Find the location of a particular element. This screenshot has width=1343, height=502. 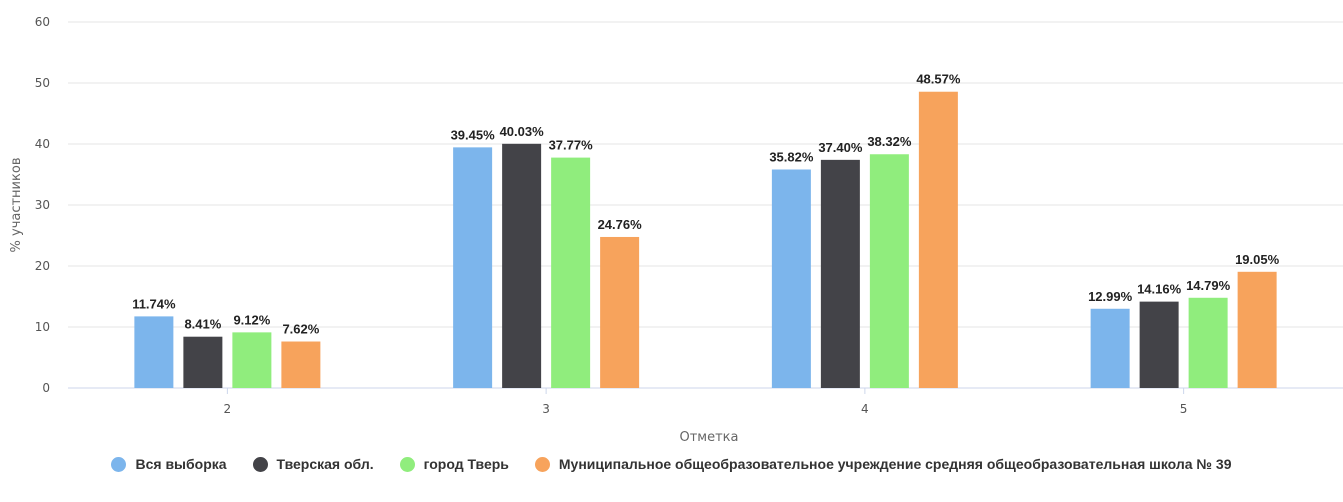

y-tick-label: 30 is located at coordinates (42, 205).